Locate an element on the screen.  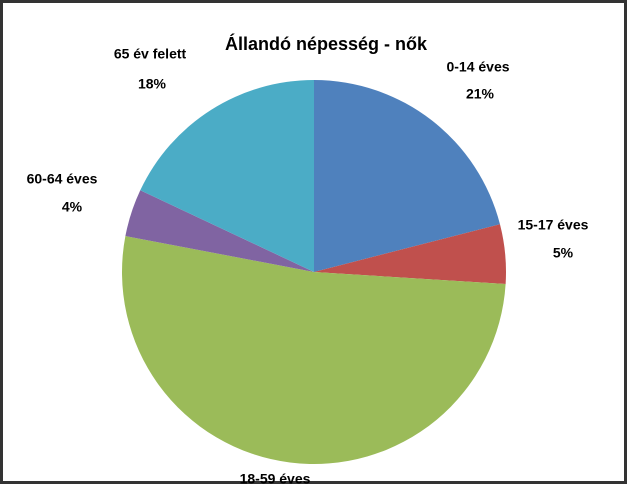
value-label: 5% is located at coordinates (563, 253).